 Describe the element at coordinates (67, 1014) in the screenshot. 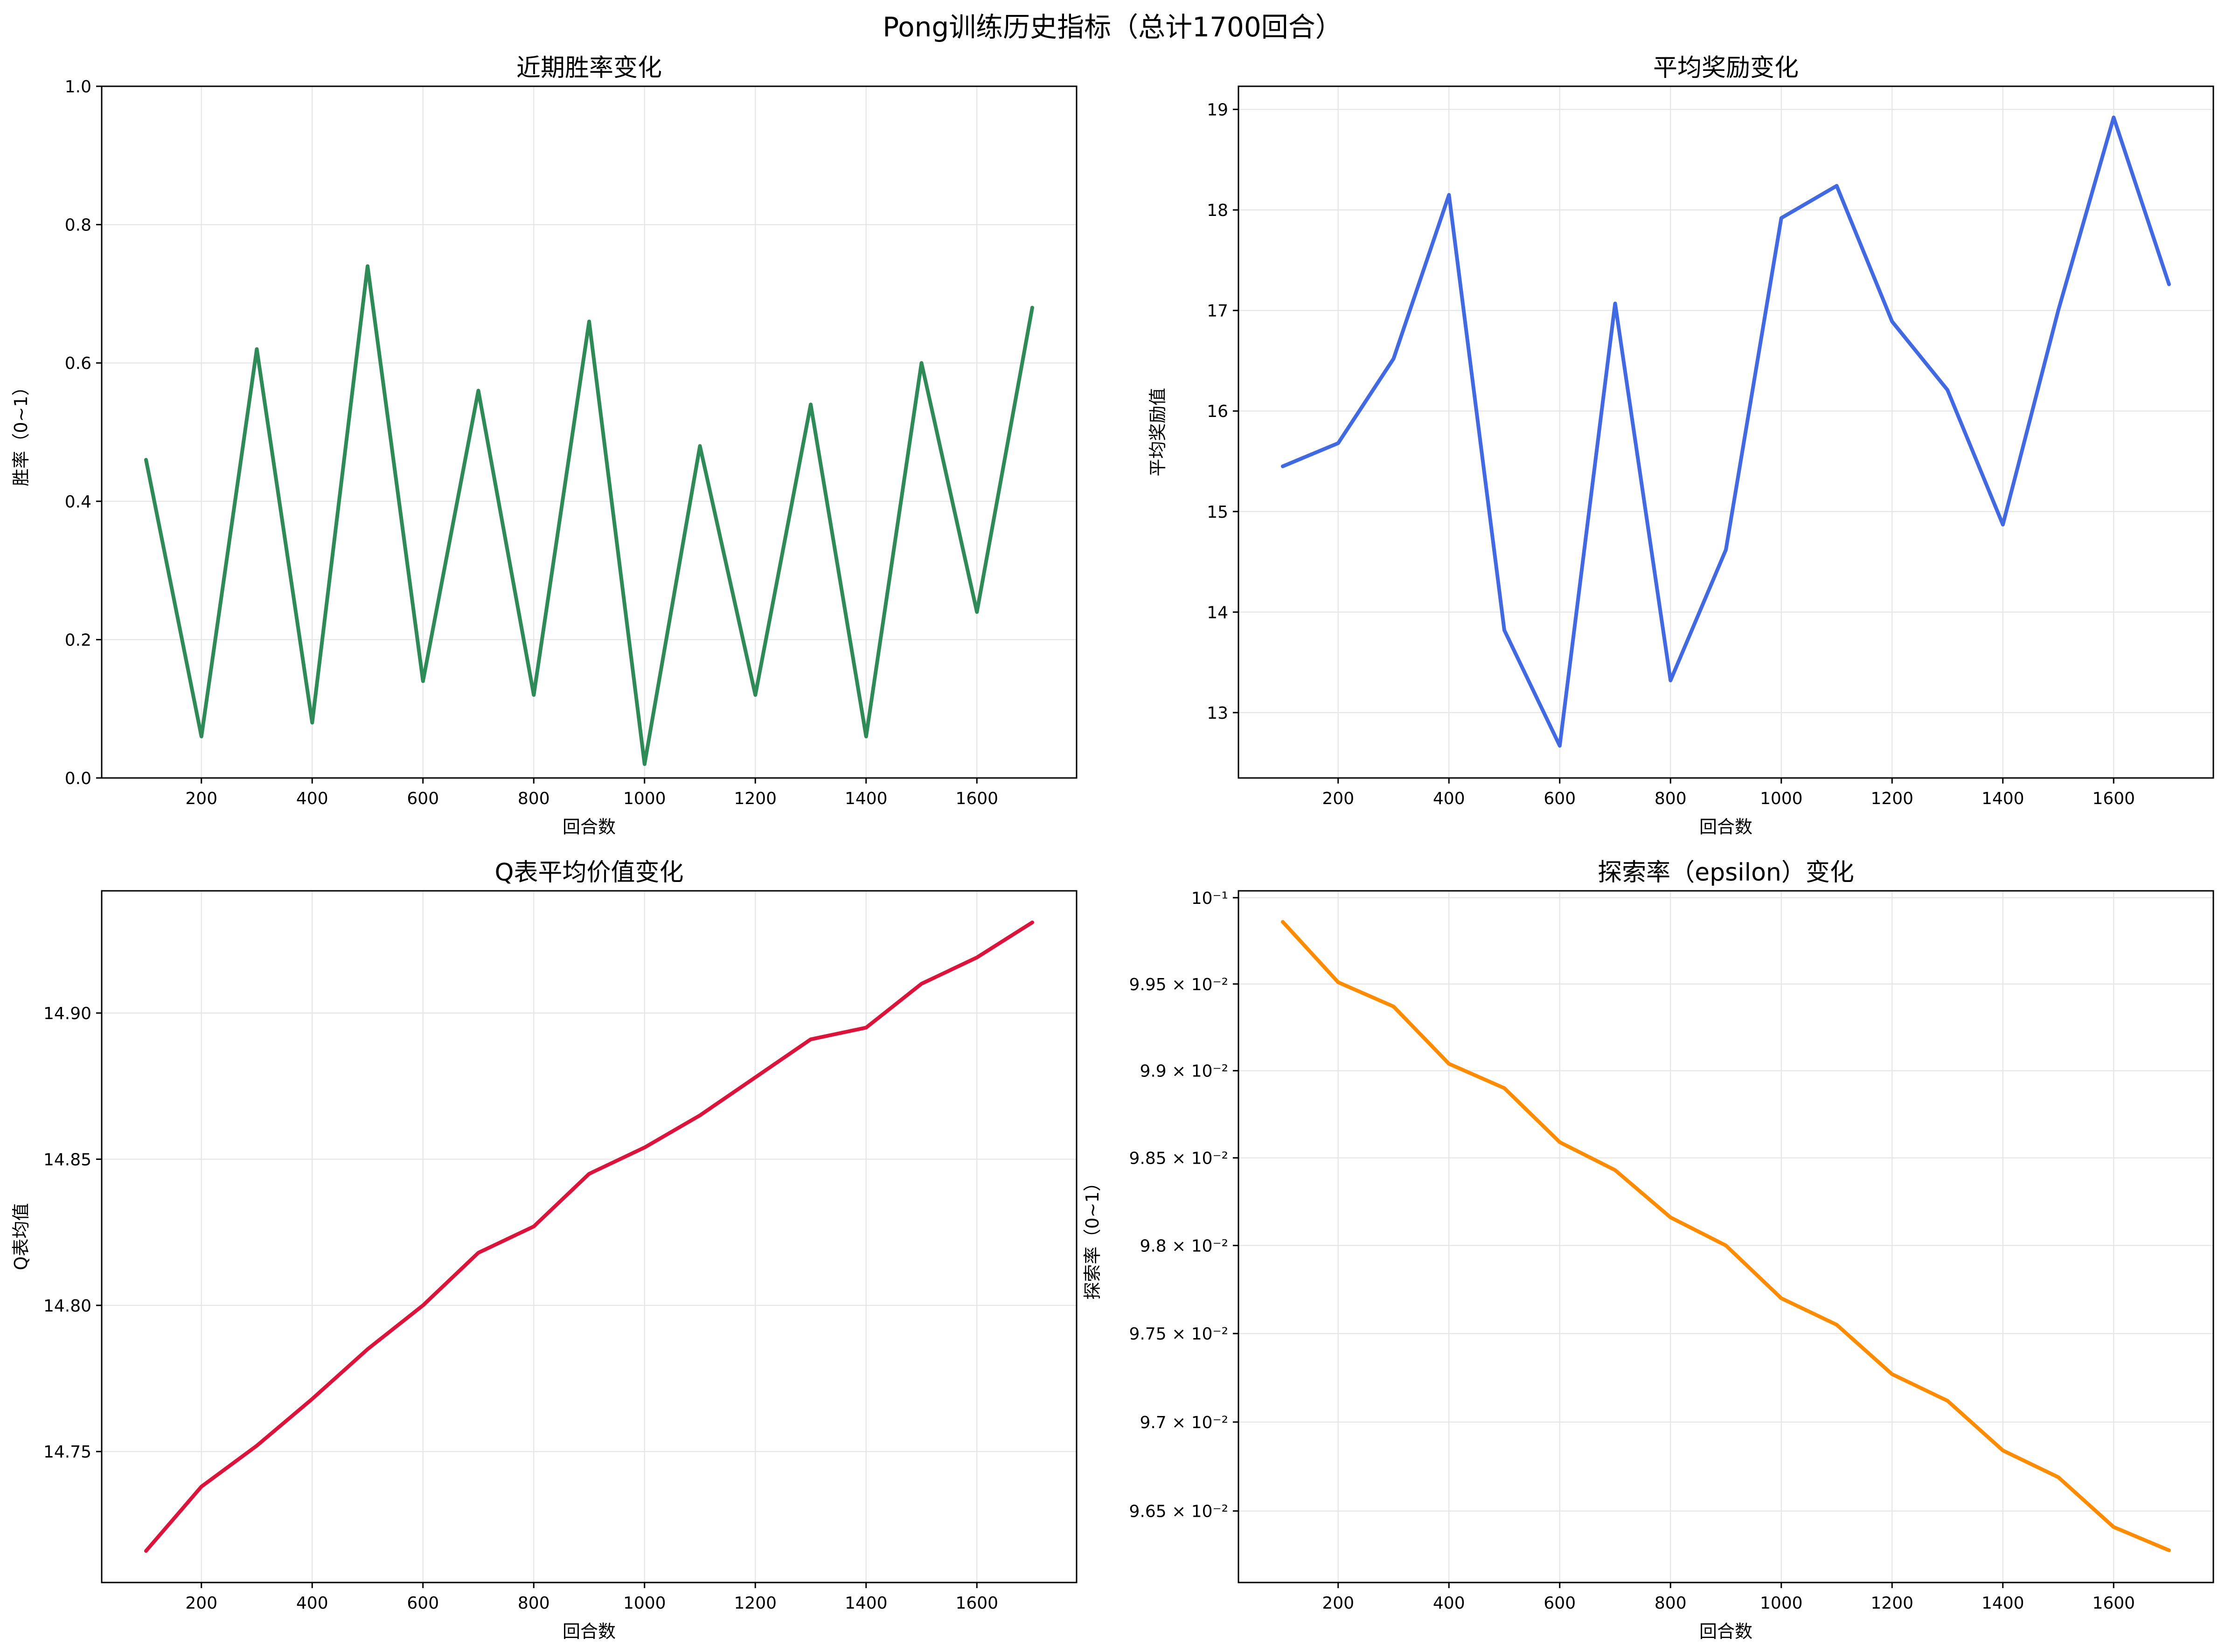

I see `y-tick-label: 14.90` at that location.